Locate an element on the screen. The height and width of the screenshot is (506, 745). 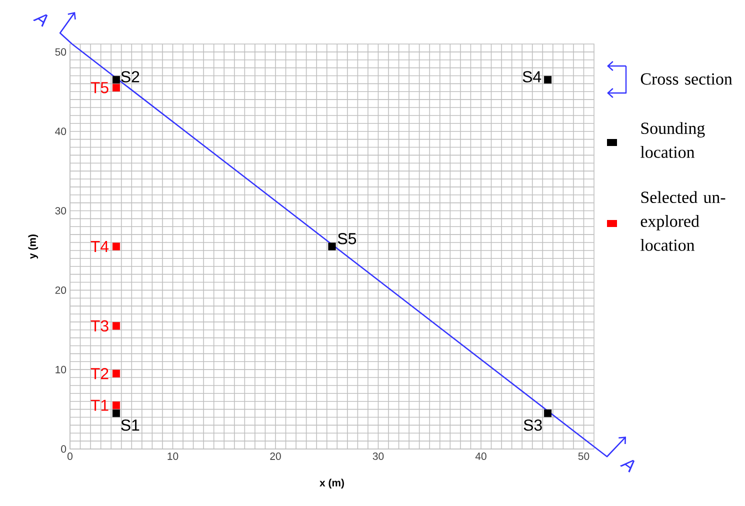
y-axis-title: y (m) is located at coordinates (33, 246).